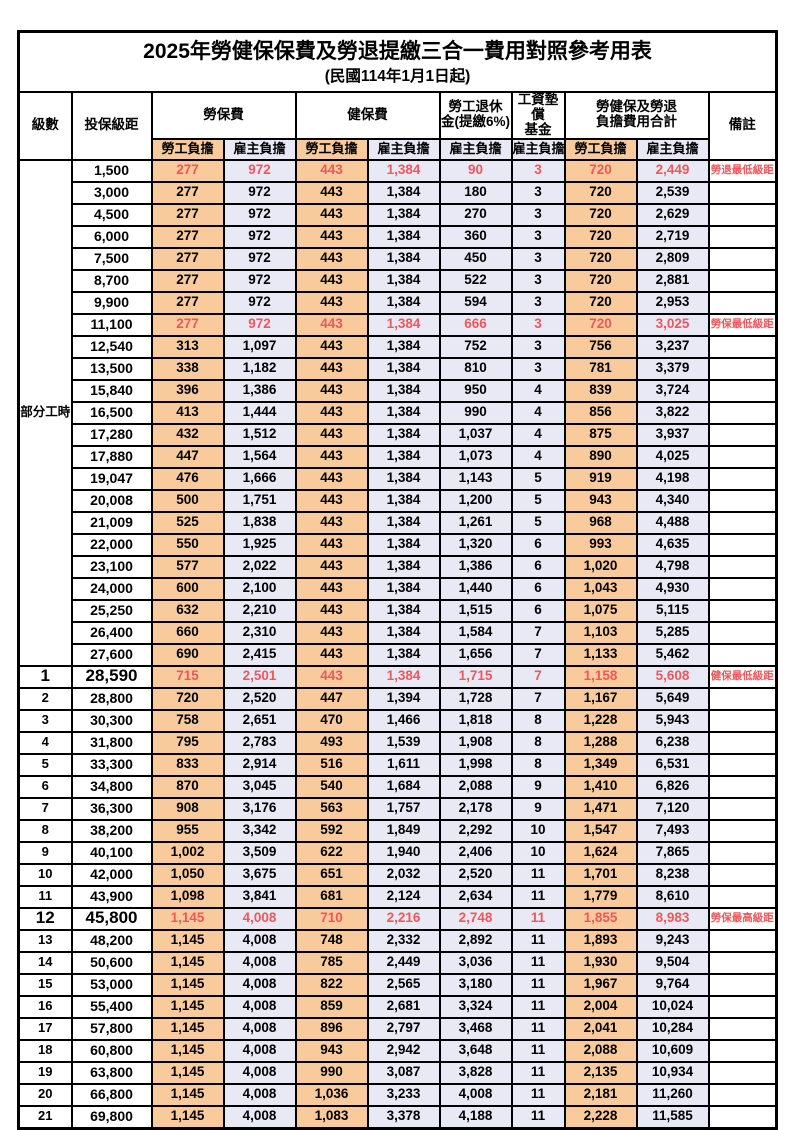  Describe the element at coordinates (187, 346) in the screenshot. I see `labor-employee-cell: 313` at that location.